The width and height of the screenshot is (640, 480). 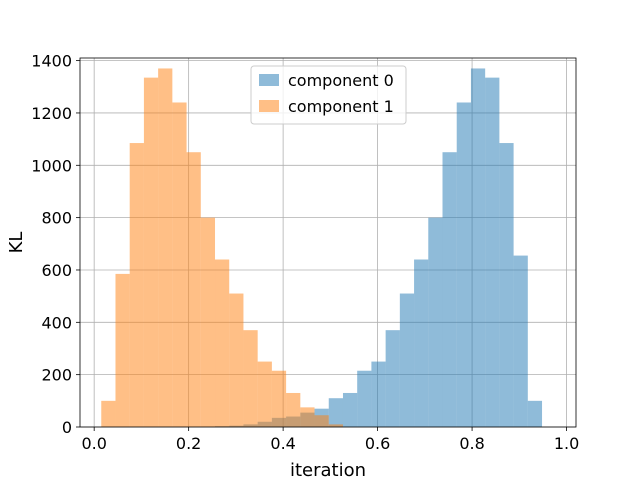 I want to click on x-tick-label: 1.0, so click(x=566, y=443).